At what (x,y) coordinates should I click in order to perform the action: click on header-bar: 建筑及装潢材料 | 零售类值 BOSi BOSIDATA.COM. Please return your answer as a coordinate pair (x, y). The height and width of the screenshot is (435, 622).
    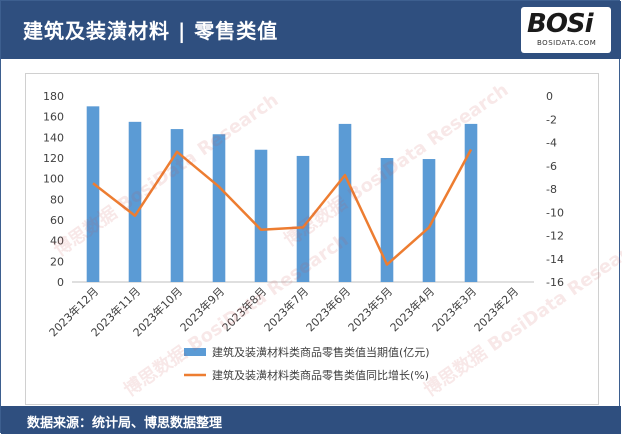
    Looking at the image, I should click on (311, 30).